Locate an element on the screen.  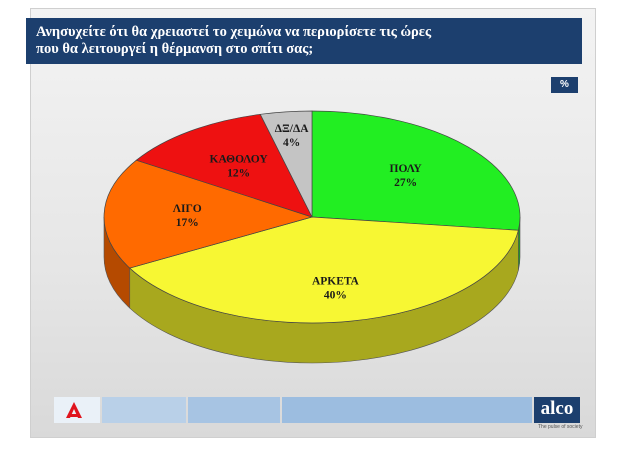
unit-badge: % is located at coordinates (564, 85).